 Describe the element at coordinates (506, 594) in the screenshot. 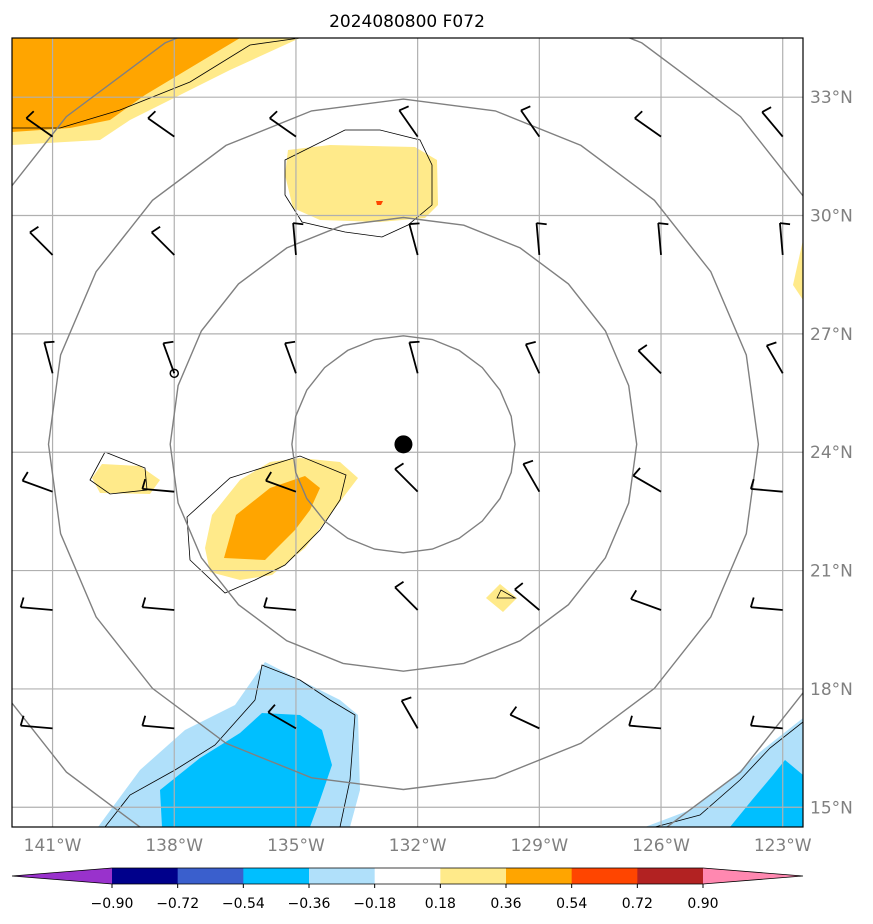

I see `contour-small` at that location.